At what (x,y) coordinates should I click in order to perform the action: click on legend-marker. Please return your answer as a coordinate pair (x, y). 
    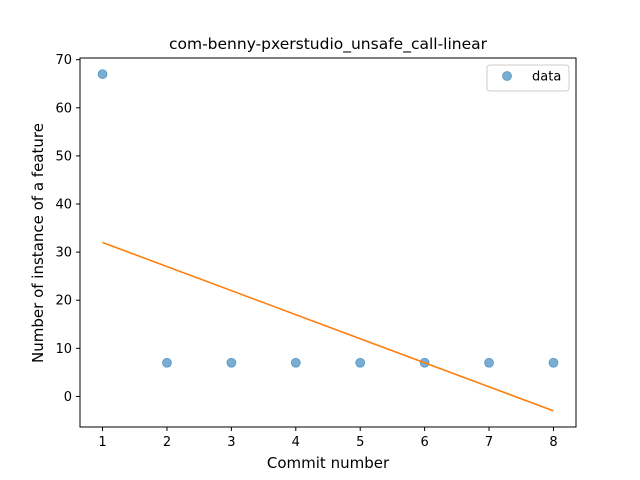
    Looking at the image, I should click on (507, 76).